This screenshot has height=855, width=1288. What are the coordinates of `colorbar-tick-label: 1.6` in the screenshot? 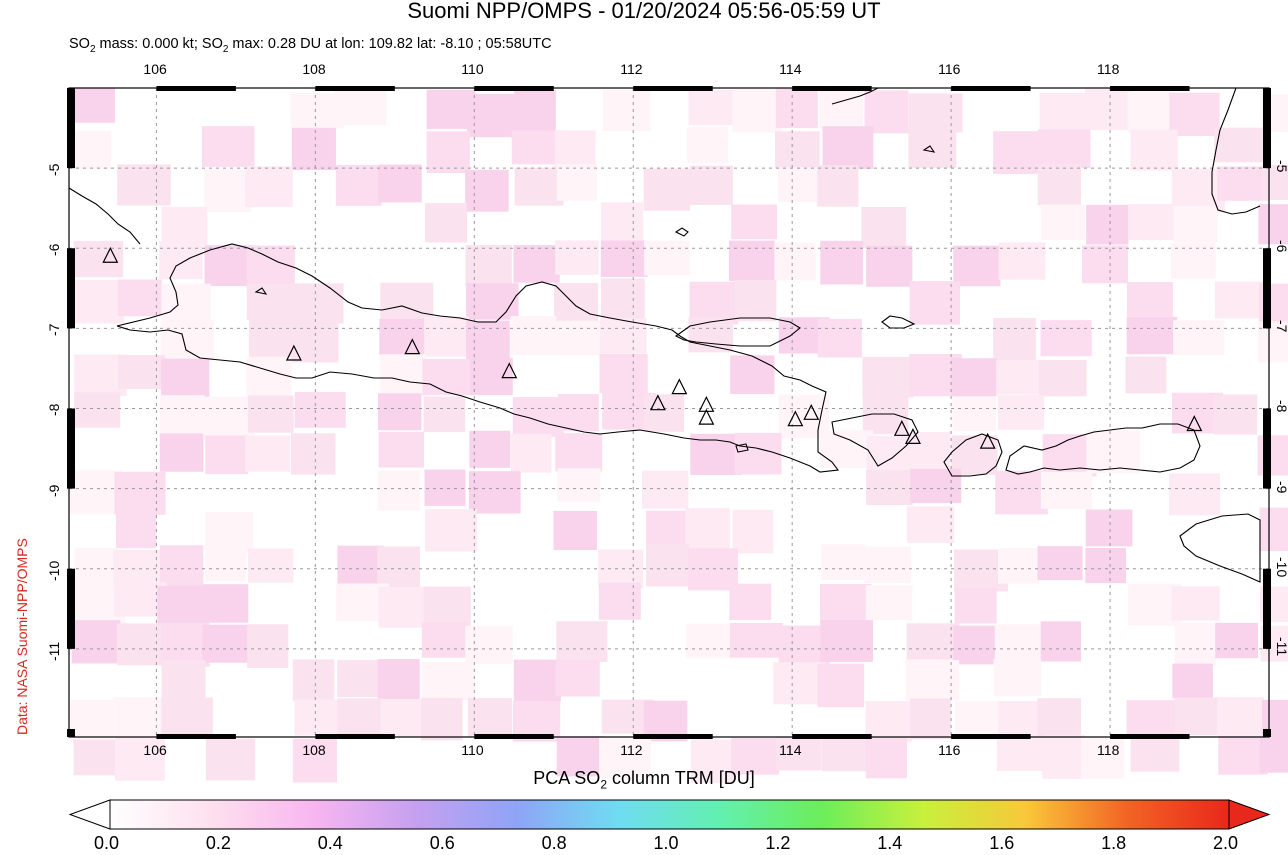 It's located at (1002, 843).